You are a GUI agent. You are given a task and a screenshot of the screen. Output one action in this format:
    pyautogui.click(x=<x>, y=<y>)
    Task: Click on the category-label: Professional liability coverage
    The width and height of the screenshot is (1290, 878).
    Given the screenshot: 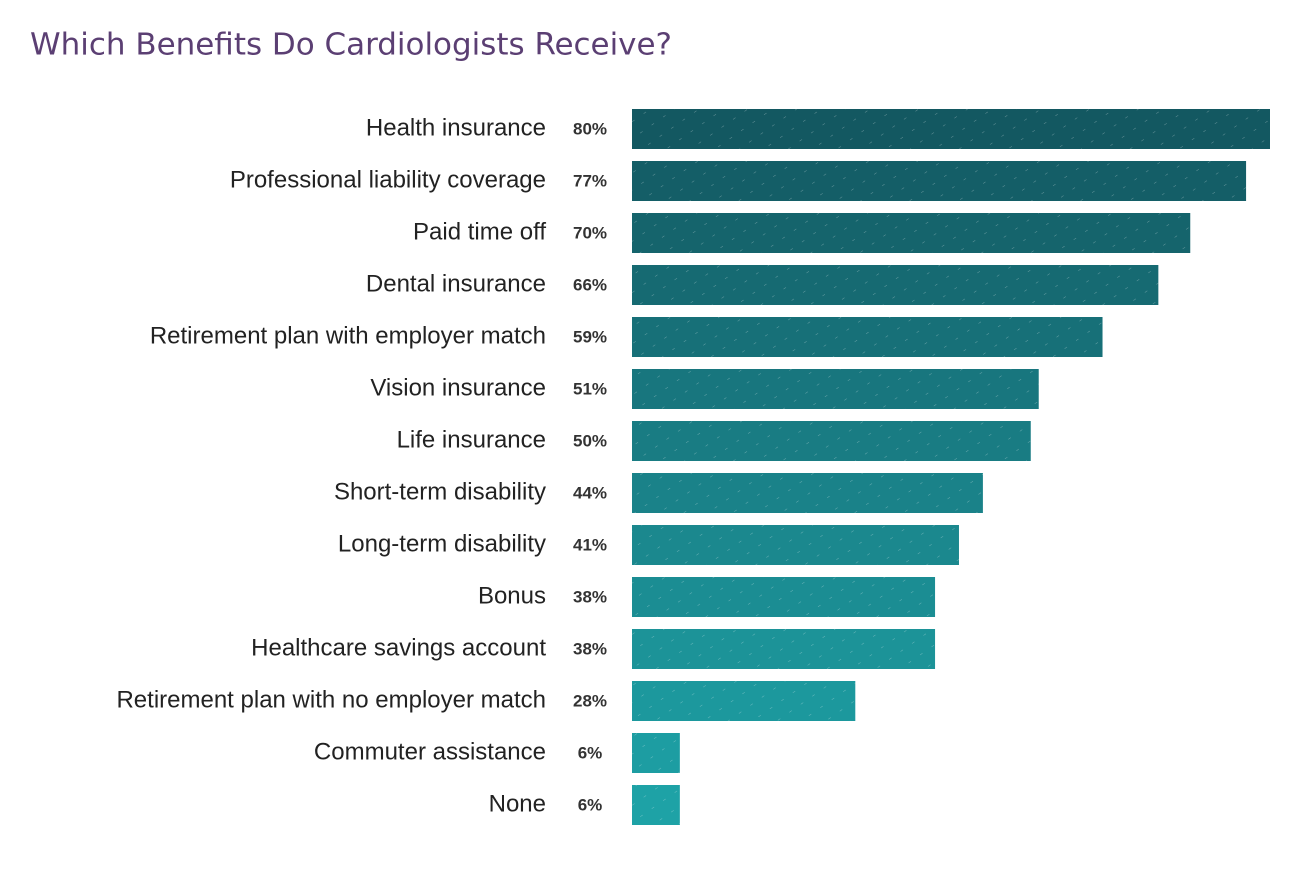 What is the action you would take?
    pyautogui.click(x=388, y=179)
    